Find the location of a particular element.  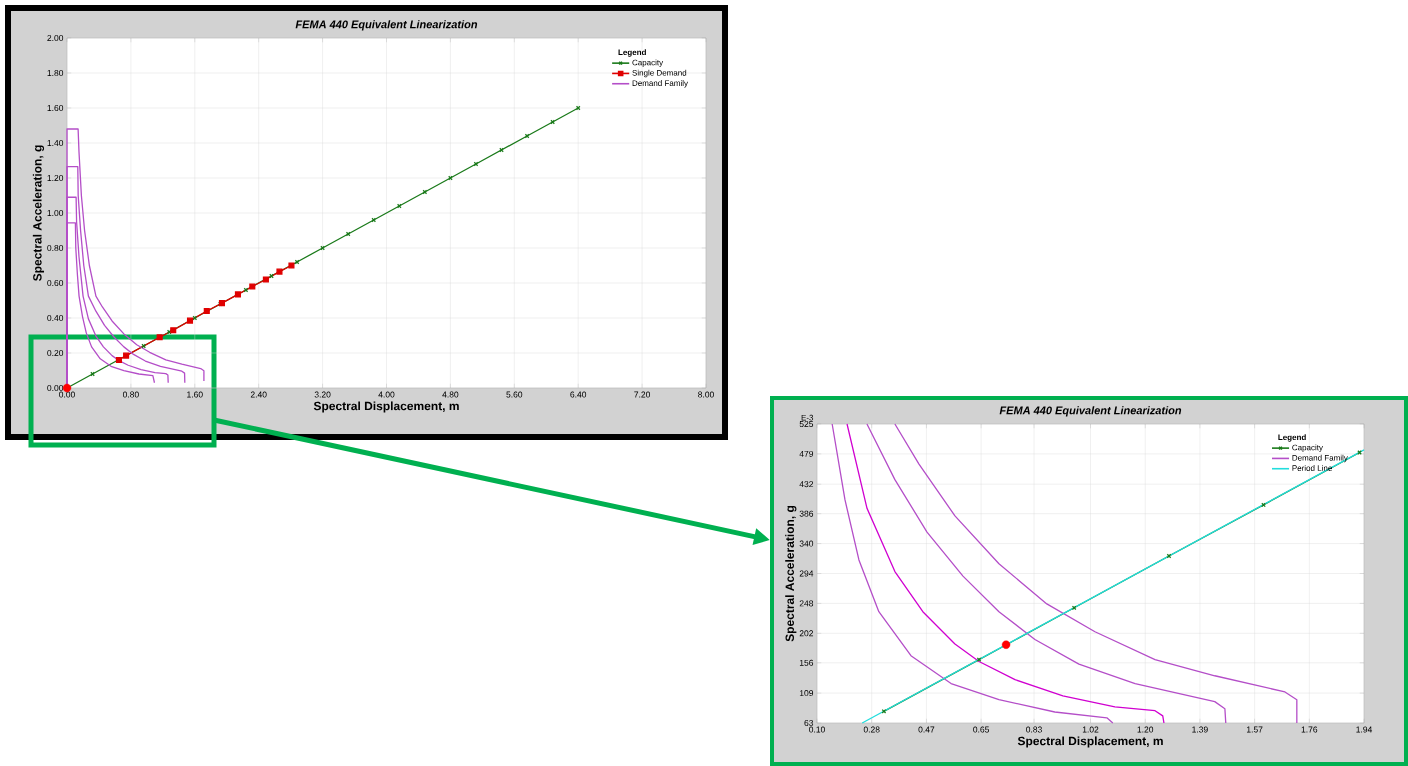

x-tick-label: 6.40 is located at coordinates (578, 394).